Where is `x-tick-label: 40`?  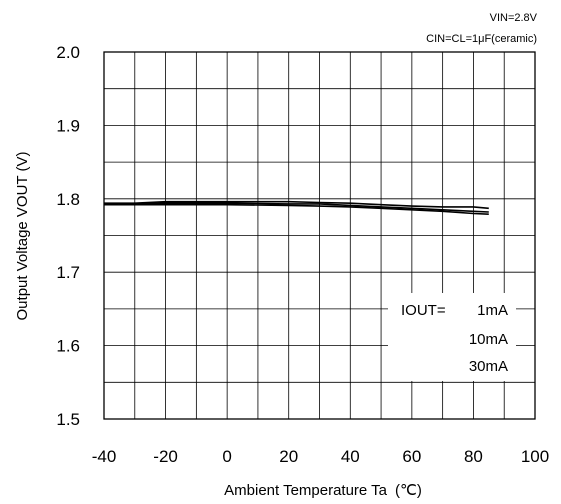
x-tick-label: 40 is located at coordinates (350, 456).